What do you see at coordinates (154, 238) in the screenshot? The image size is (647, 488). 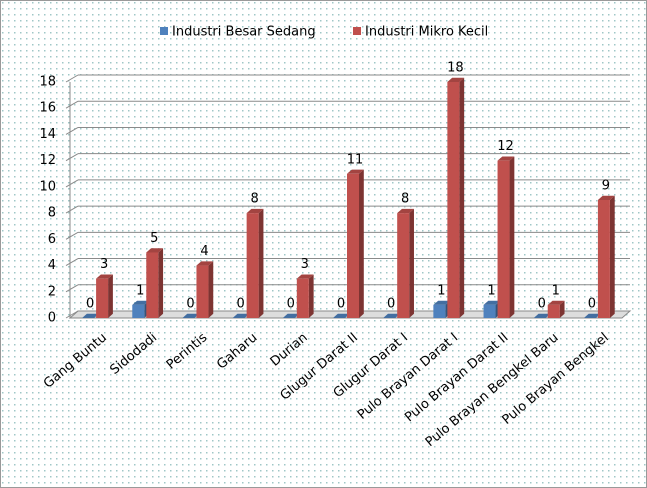 I see `value-label: 5` at bounding box center [154, 238].